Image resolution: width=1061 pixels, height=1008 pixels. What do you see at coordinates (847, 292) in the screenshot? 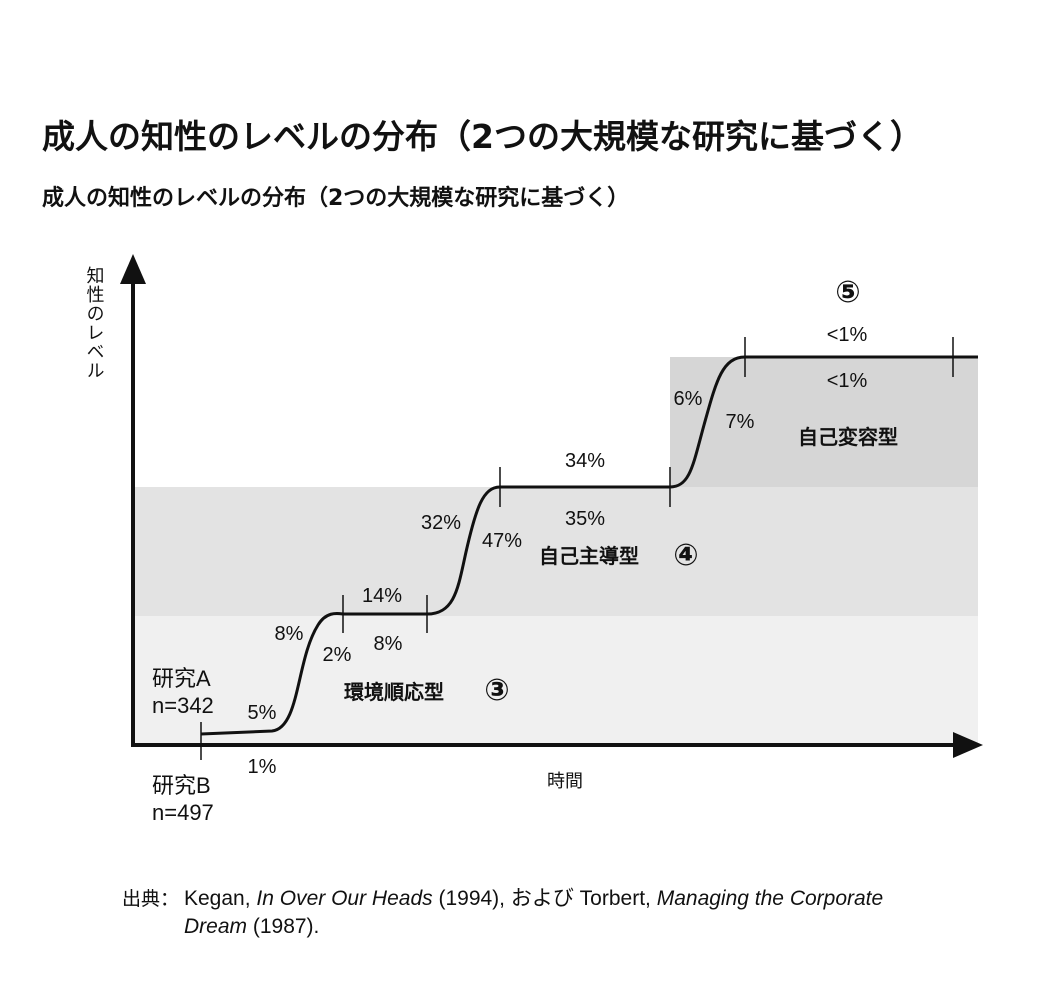
I see `zone-number-5: ⑤` at bounding box center [847, 292].